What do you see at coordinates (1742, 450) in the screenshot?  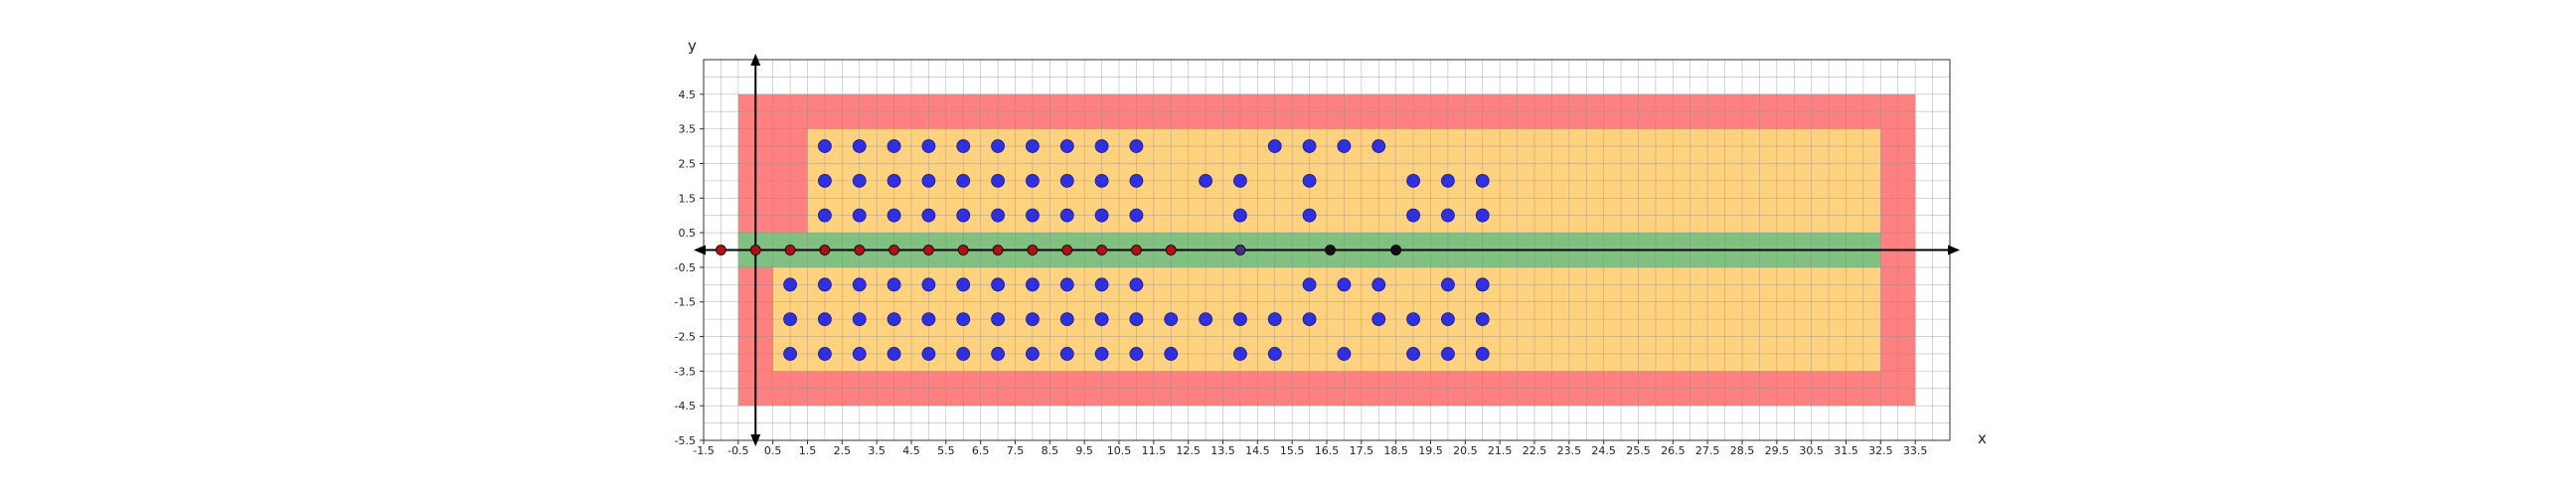 I see `x-tick-label: 28.5` at bounding box center [1742, 450].